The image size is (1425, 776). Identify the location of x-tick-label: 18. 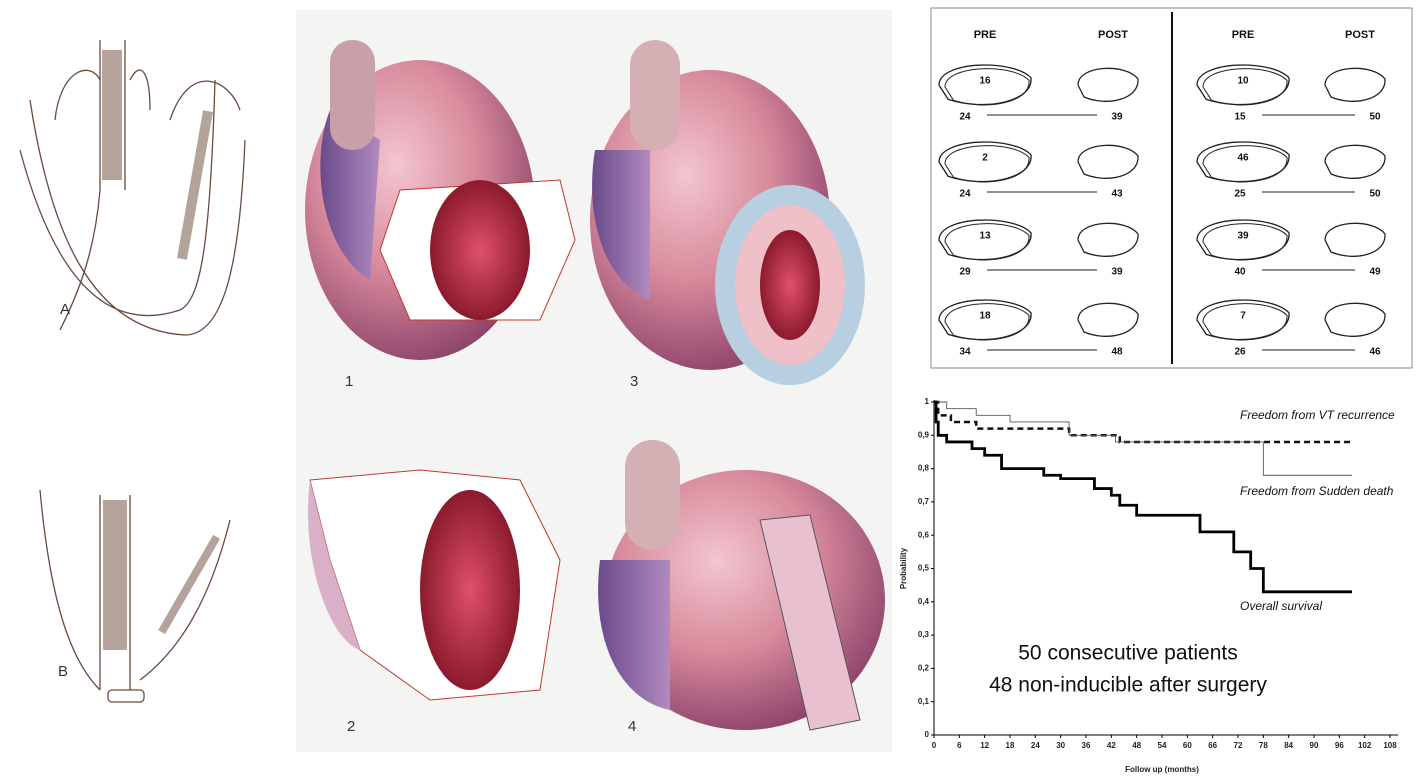
(1010, 745).